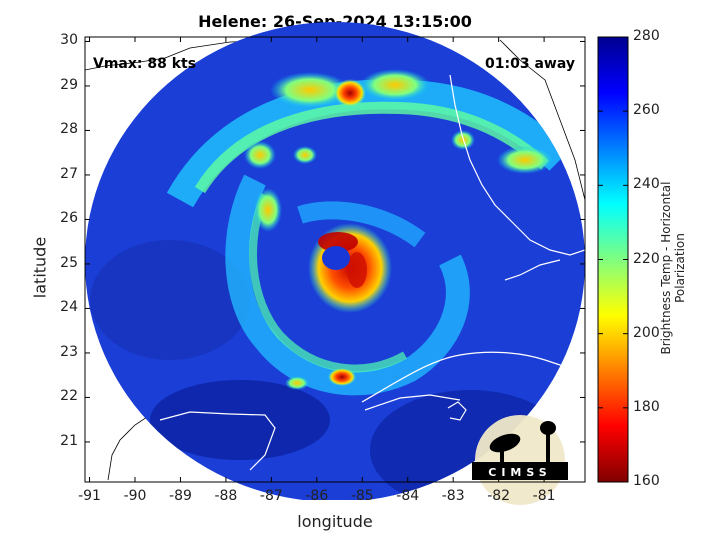 The height and width of the screenshot is (540, 720). I want to click on colorbar-tick-label: 200, so click(646, 332).